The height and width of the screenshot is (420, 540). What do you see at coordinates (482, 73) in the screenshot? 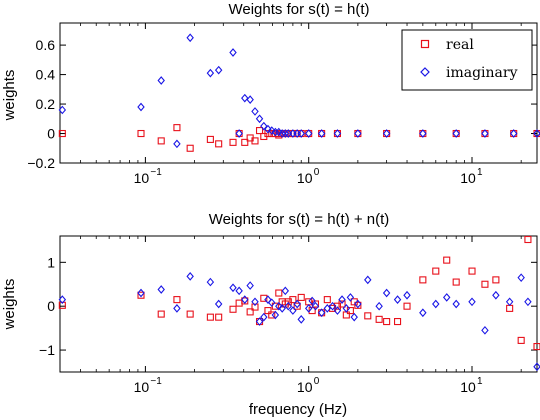
I see `legend-imaginary-label: imaginary` at bounding box center [482, 73].